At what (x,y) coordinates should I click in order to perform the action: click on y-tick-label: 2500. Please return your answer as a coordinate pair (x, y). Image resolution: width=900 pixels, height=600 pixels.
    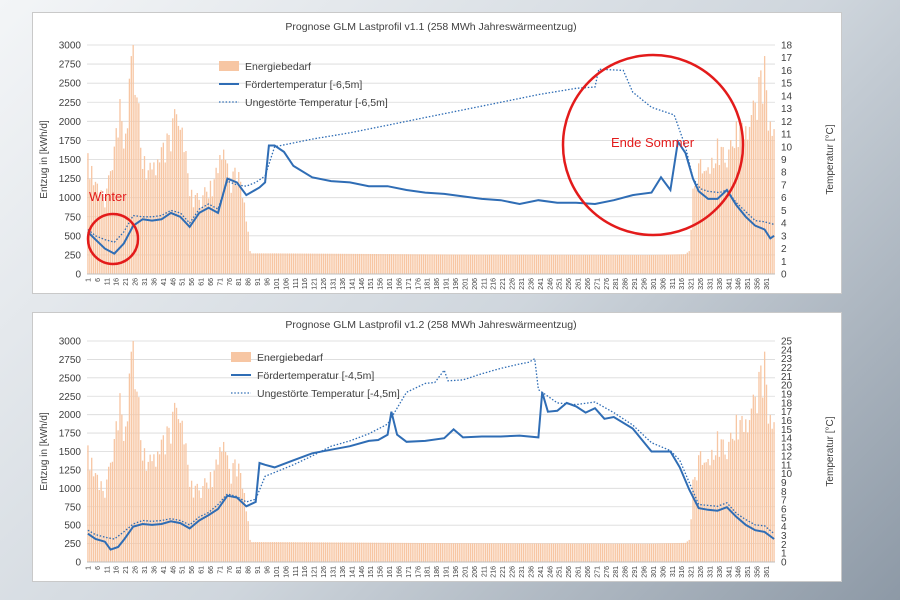
    Looking at the image, I should click on (70, 84).